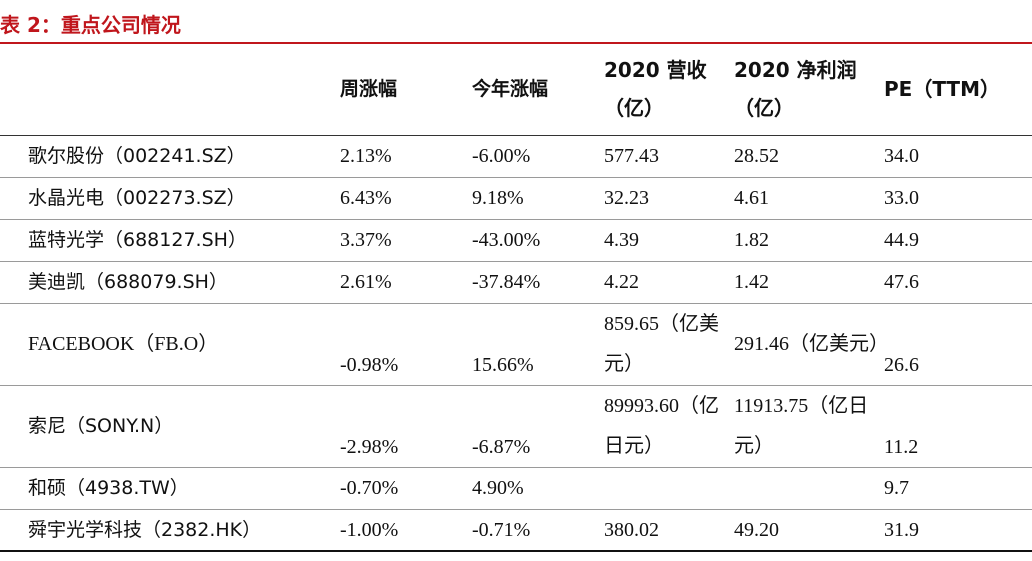 The image size is (1032, 561). I want to click on company-name: 舜宇光学科技（2382.HK）, so click(145, 529).